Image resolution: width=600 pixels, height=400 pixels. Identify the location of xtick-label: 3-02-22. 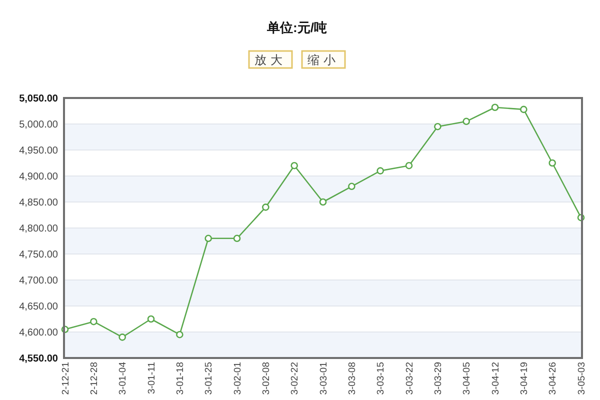
(295, 378).